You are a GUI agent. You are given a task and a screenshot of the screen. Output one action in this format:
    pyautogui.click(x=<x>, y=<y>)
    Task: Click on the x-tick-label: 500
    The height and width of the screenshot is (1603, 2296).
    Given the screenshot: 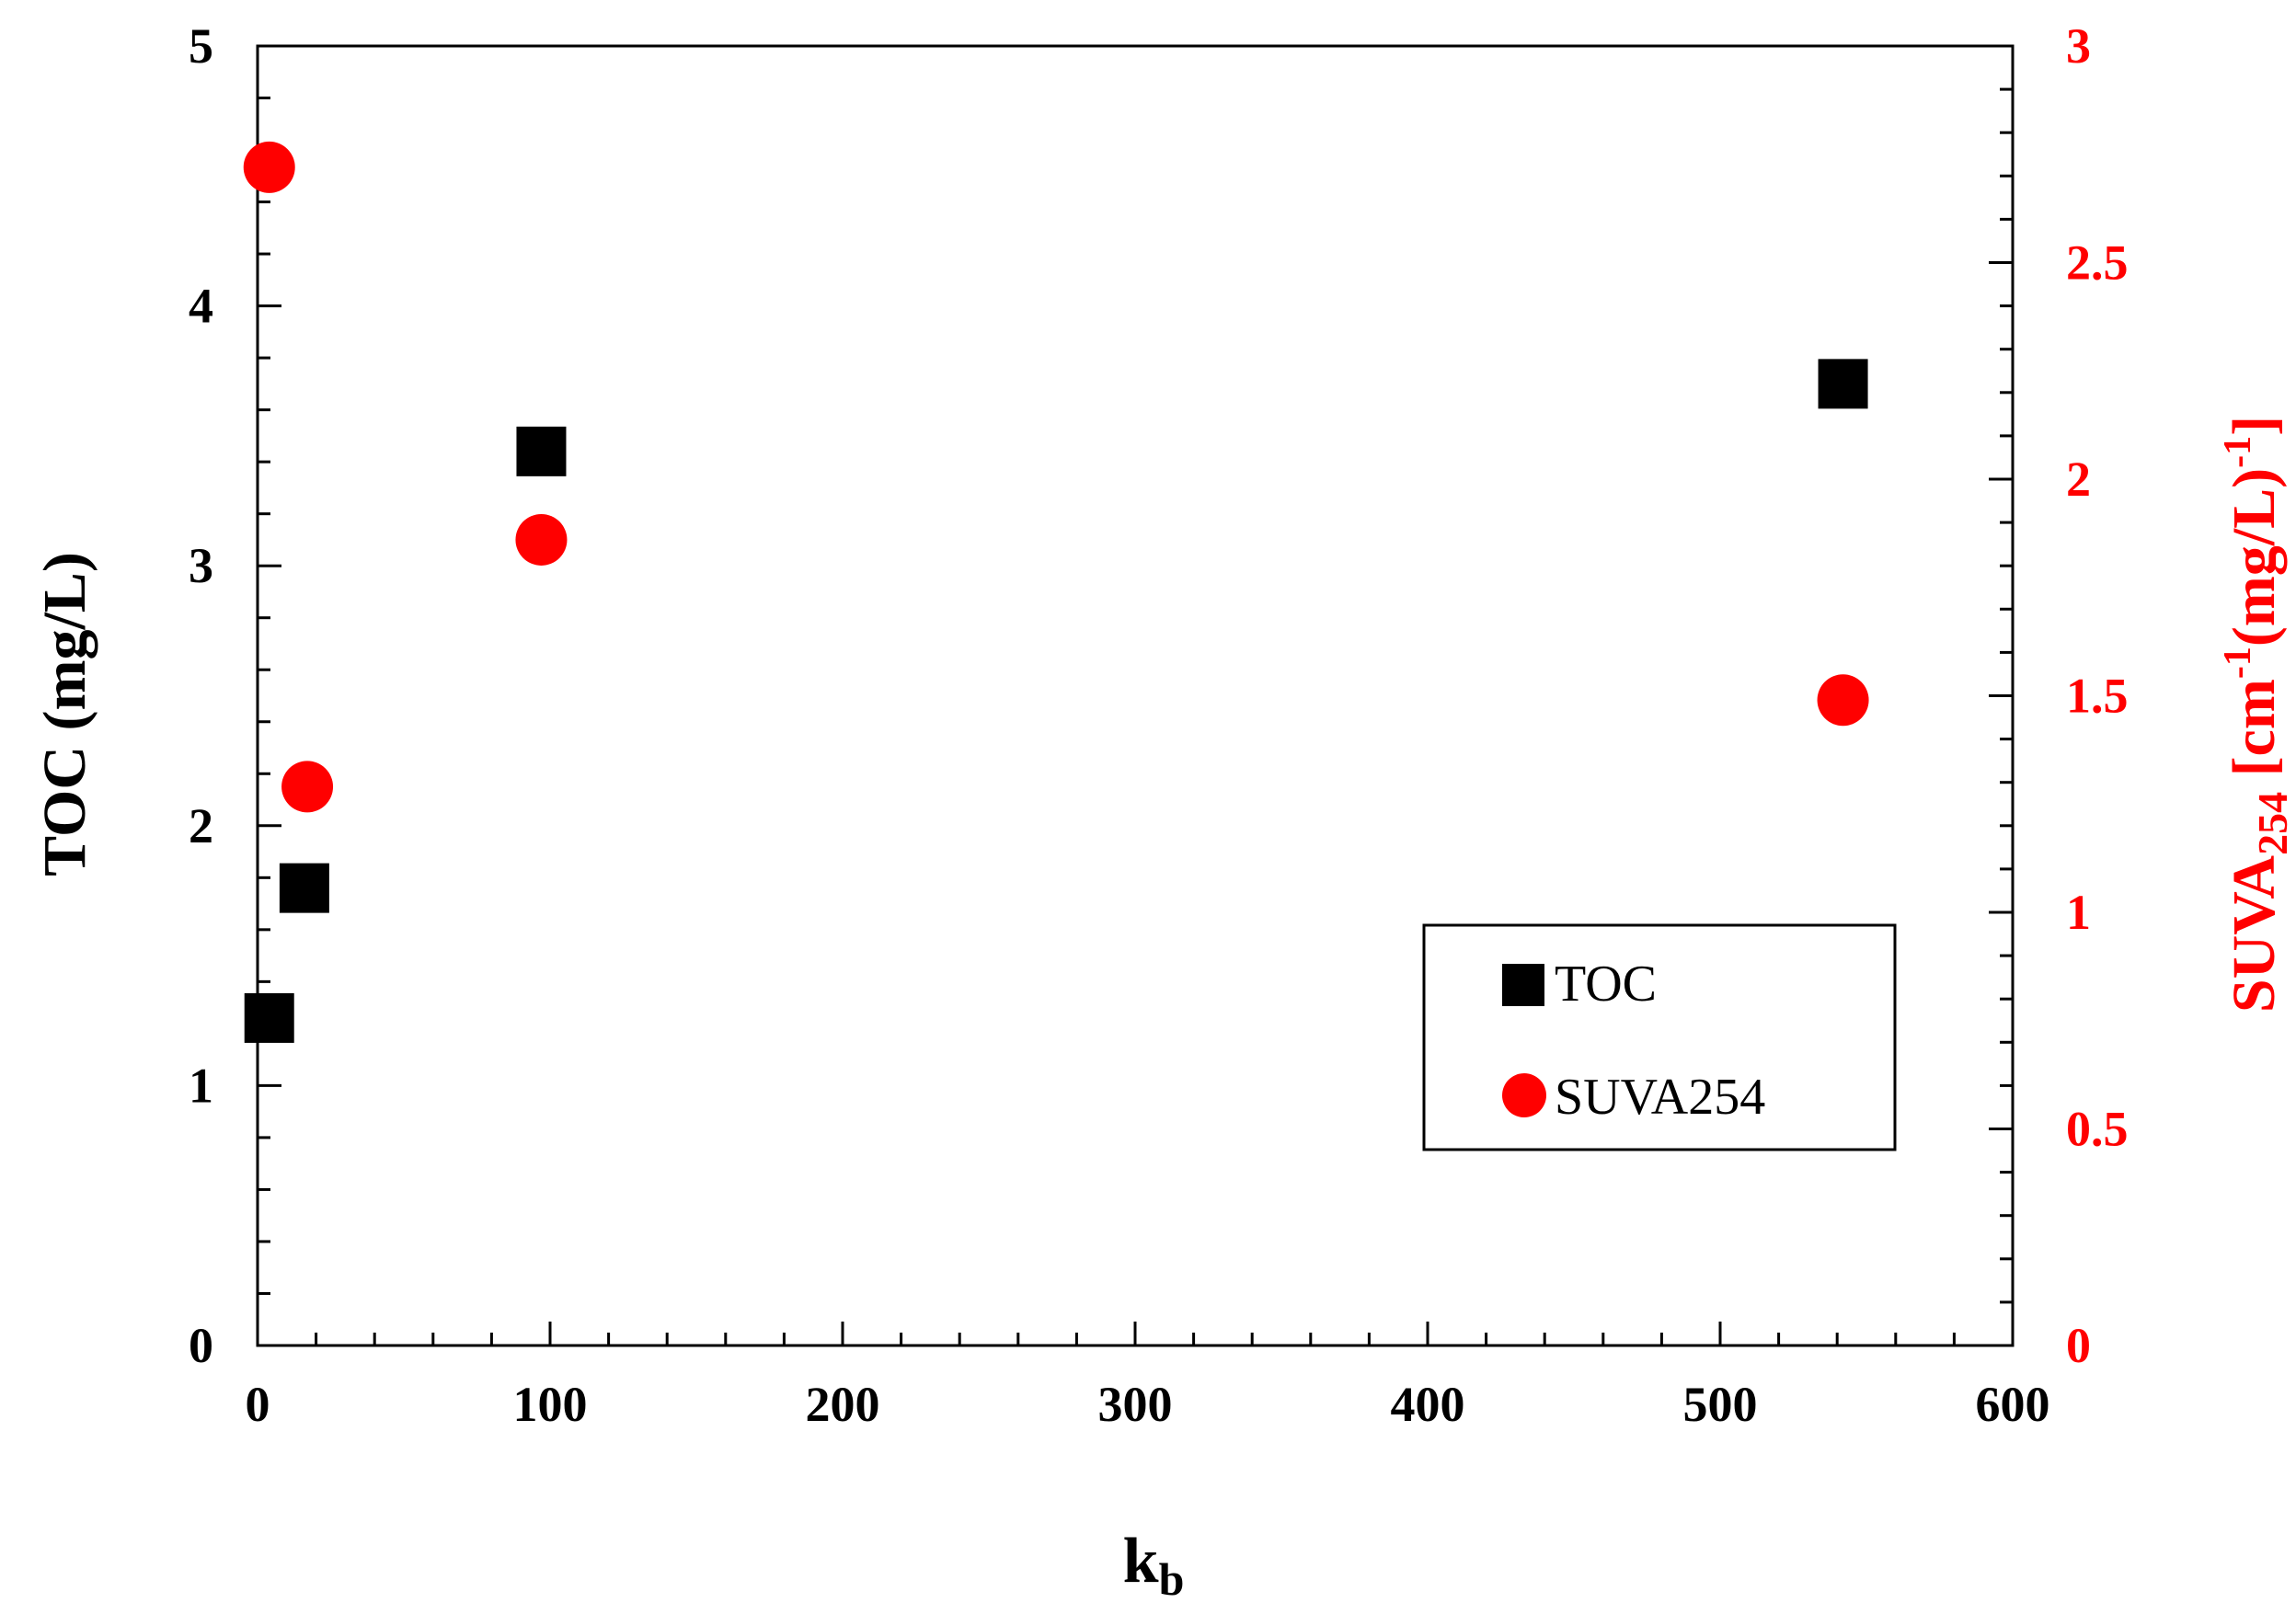 What is the action you would take?
    pyautogui.click(x=1720, y=1404)
    